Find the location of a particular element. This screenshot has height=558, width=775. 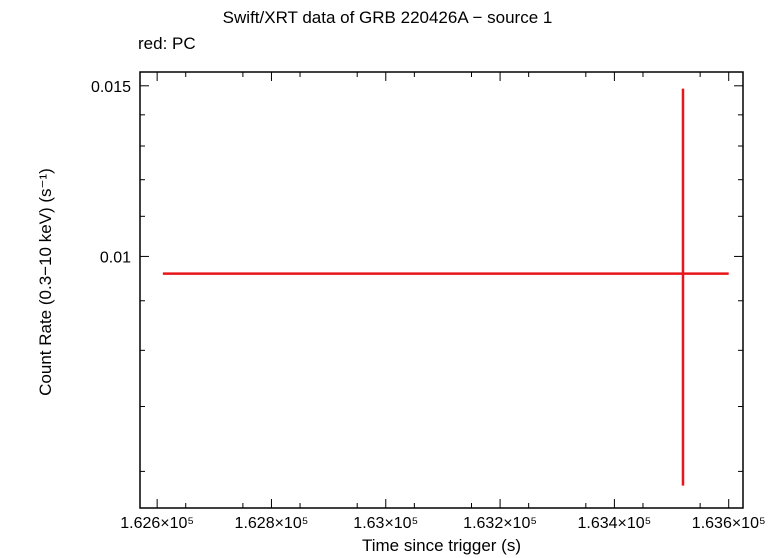

y-tick-label: 0.01 is located at coordinates (115, 257).